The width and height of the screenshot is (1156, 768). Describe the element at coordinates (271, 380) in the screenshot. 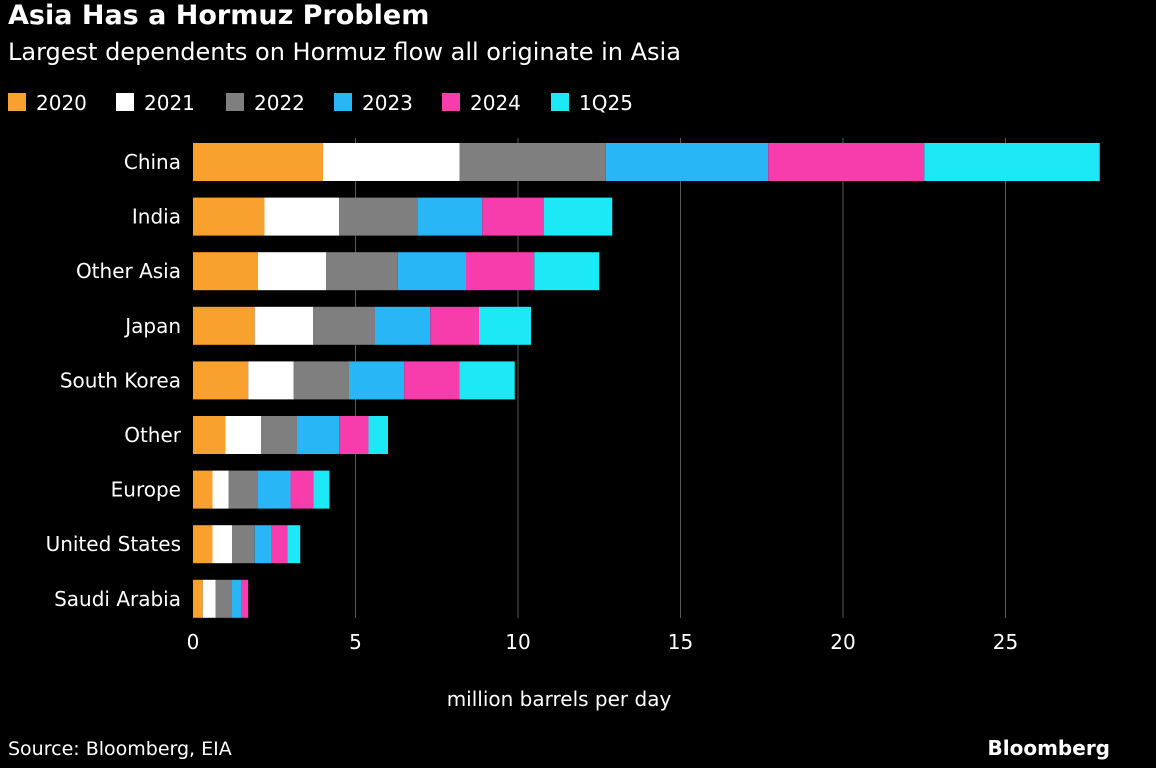

I see `bar-south-korea-2021` at that location.